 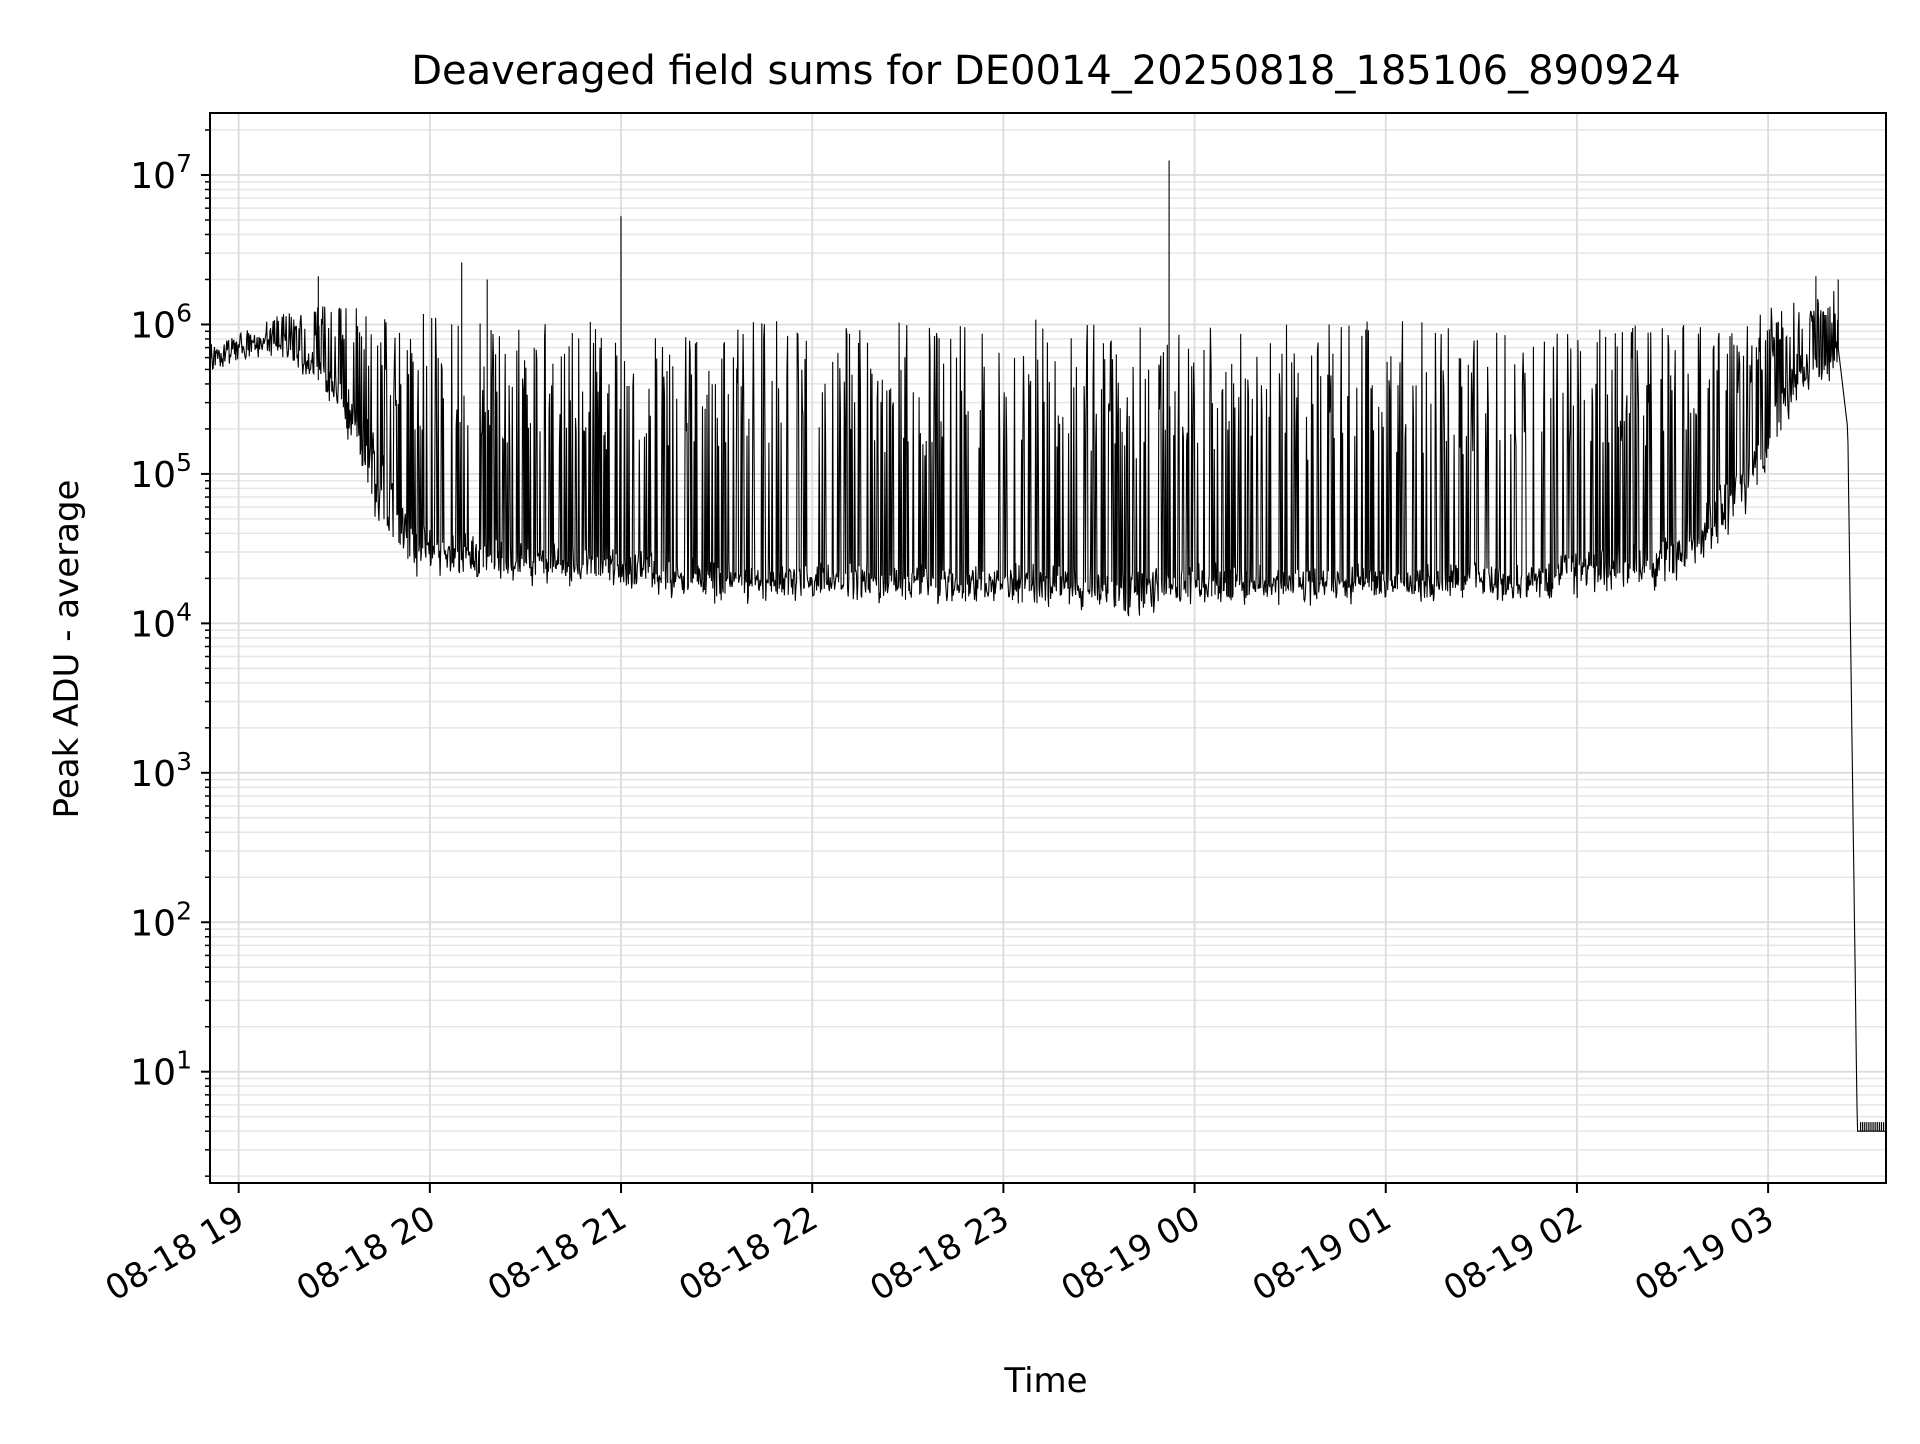 I want to click on y-axis-label: Peak ADU - average, so click(x=67, y=649).